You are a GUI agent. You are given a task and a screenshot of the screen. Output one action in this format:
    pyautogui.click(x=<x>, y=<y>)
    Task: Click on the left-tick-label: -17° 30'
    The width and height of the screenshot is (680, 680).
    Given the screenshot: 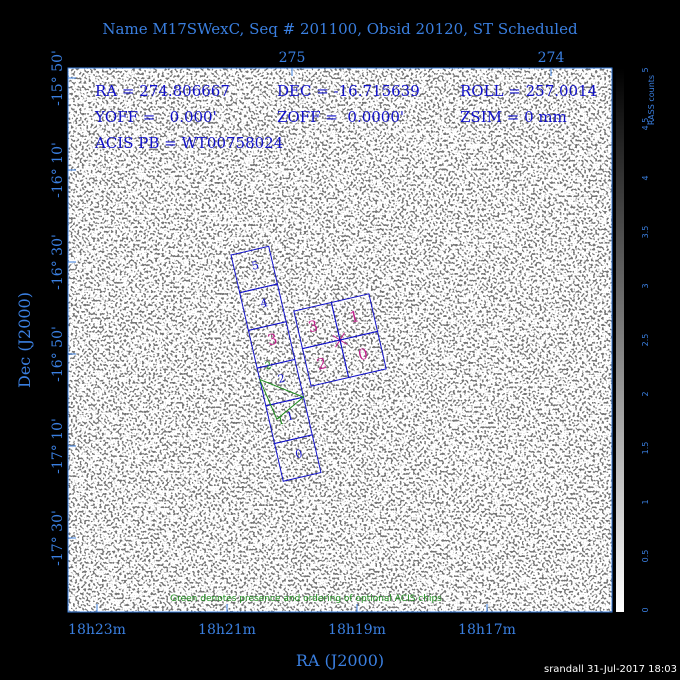 What is the action you would take?
    pyautogui.click(x=58, y=538)
    